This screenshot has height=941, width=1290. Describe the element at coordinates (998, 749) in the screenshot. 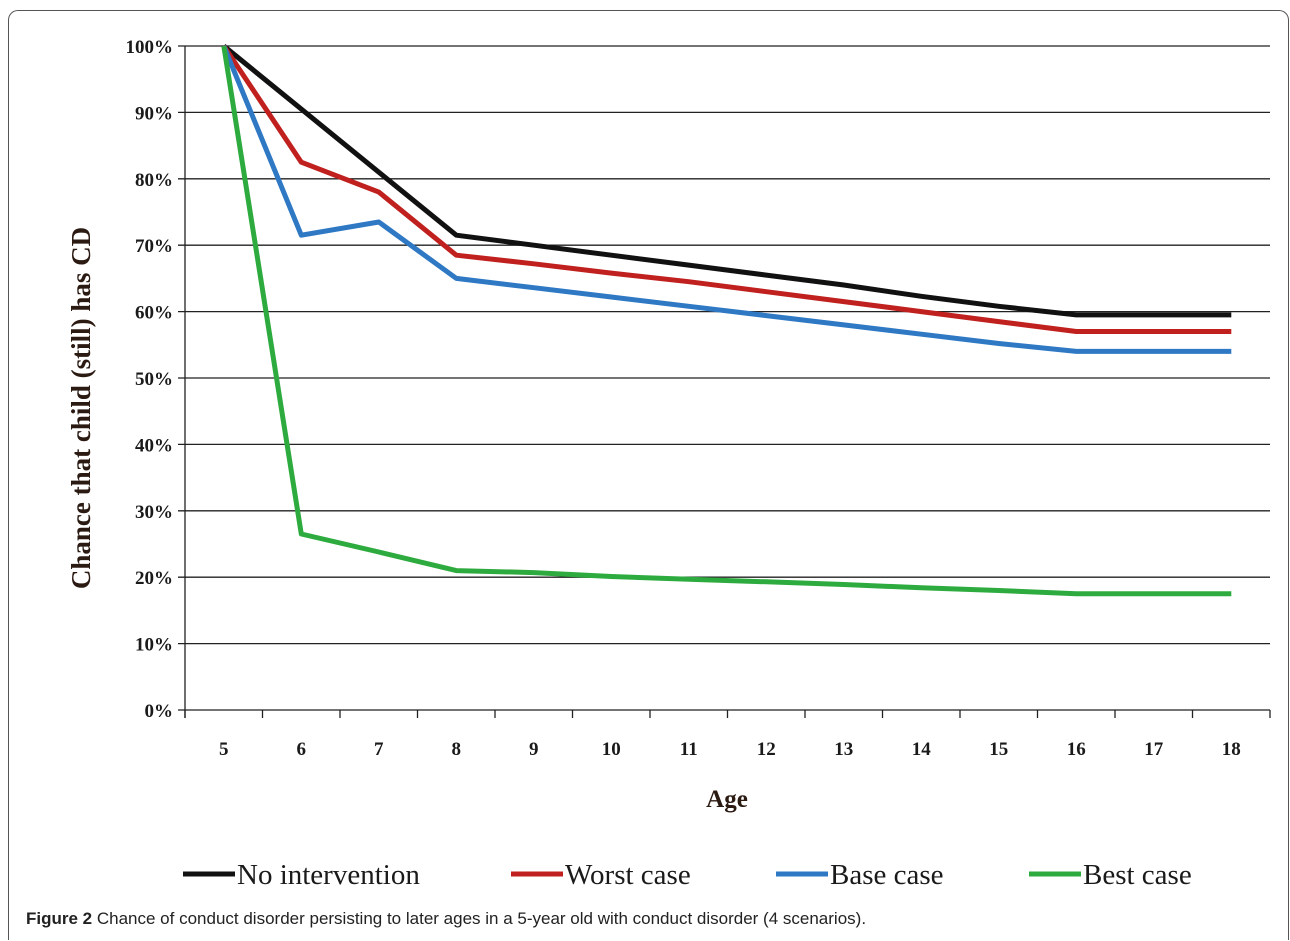

I see `x-tick-label: 15` at that location.